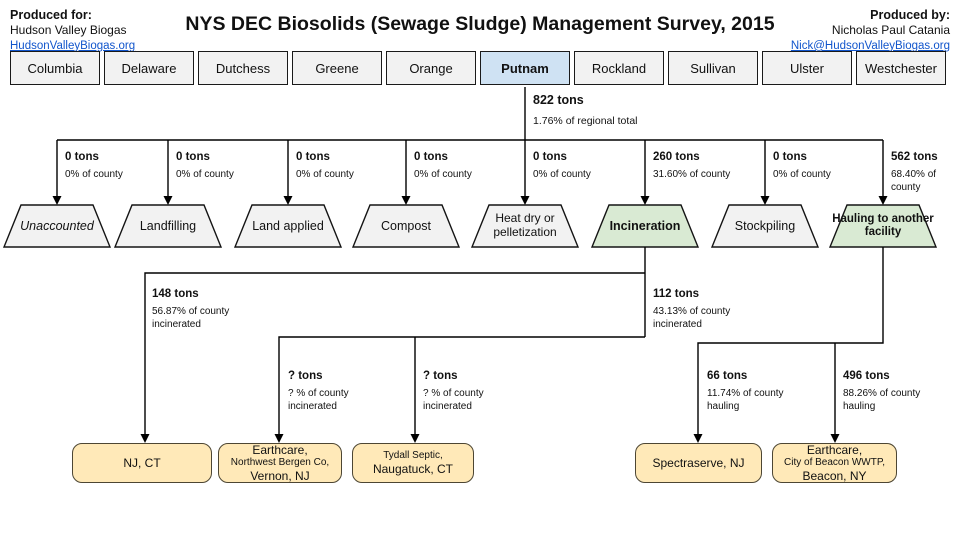  I want to click on branch-pct: 31.60% of county, so click(692, 175).